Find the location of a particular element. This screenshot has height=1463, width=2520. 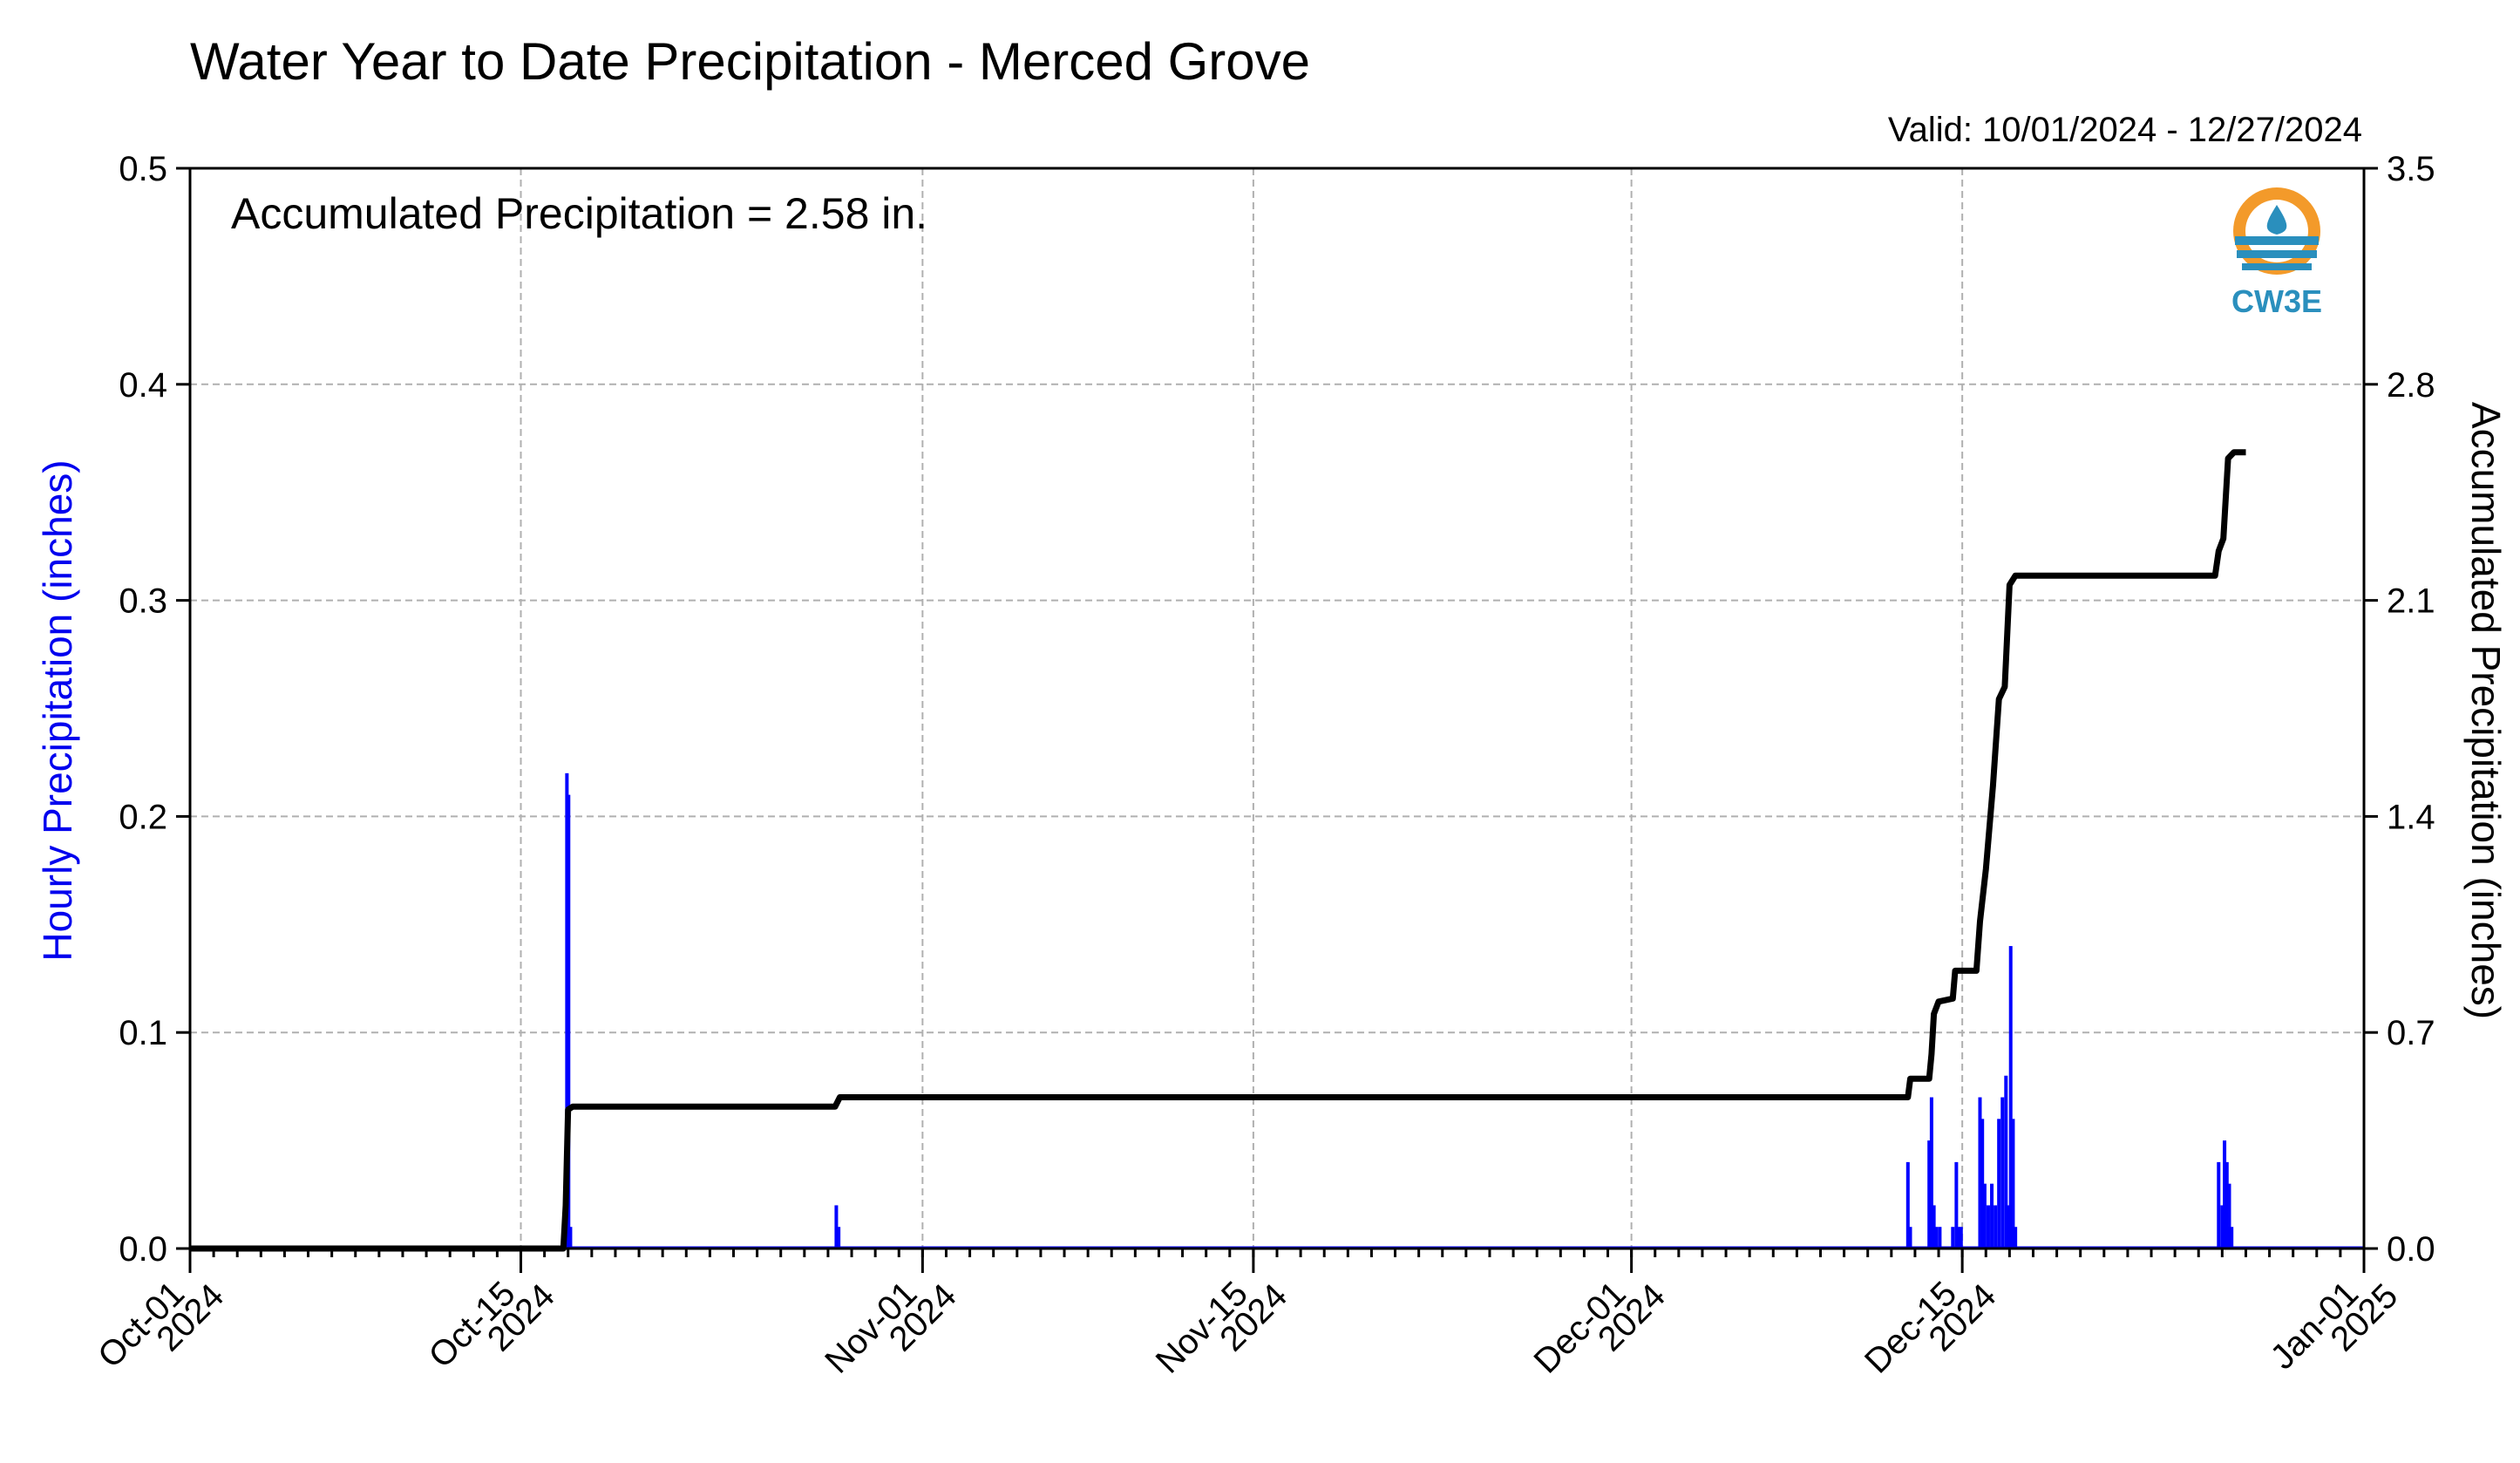

logo-drop-icon is located at coordinates (2276, 220).